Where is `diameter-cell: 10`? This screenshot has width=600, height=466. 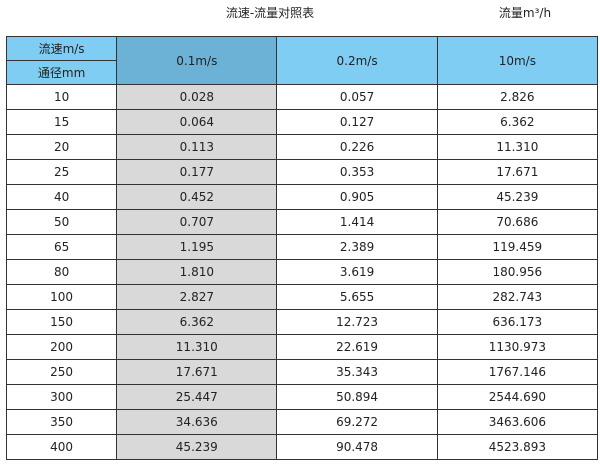
diameter-cell: 10 is located at coordinates (61, 97).